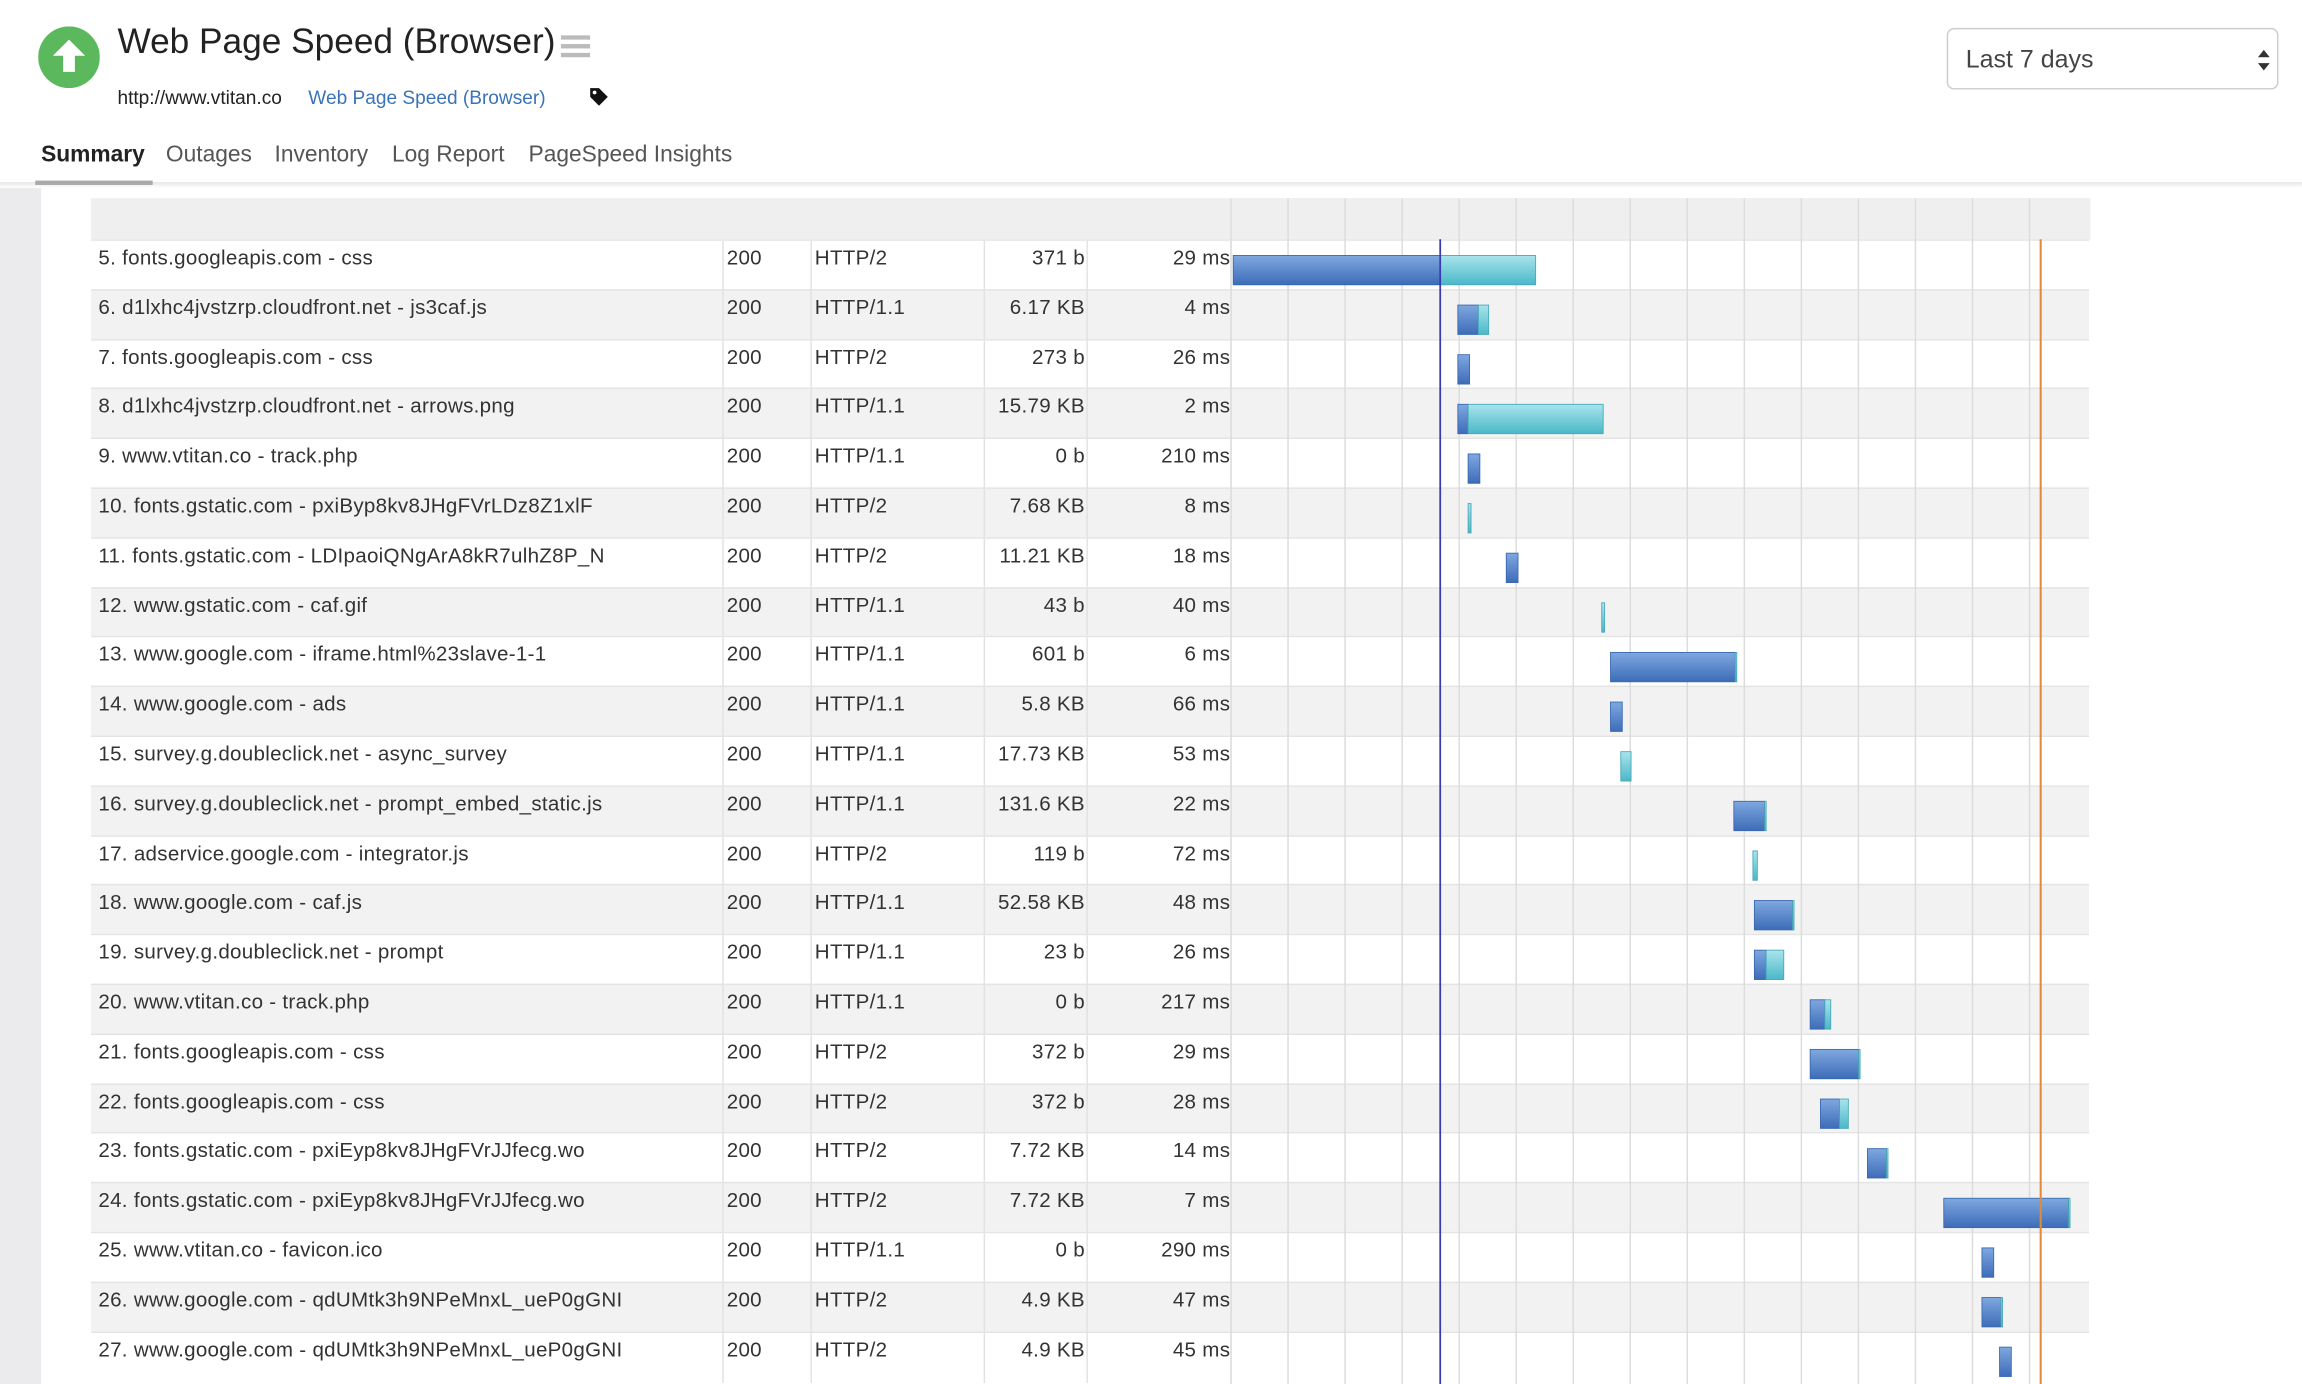 The height and width of the screenshot is (1384, 2302). What do you see at coordinates (1041, 803) in the screenshot?
I see `size: 131.6 KB` at bounding box center [1041, 803].